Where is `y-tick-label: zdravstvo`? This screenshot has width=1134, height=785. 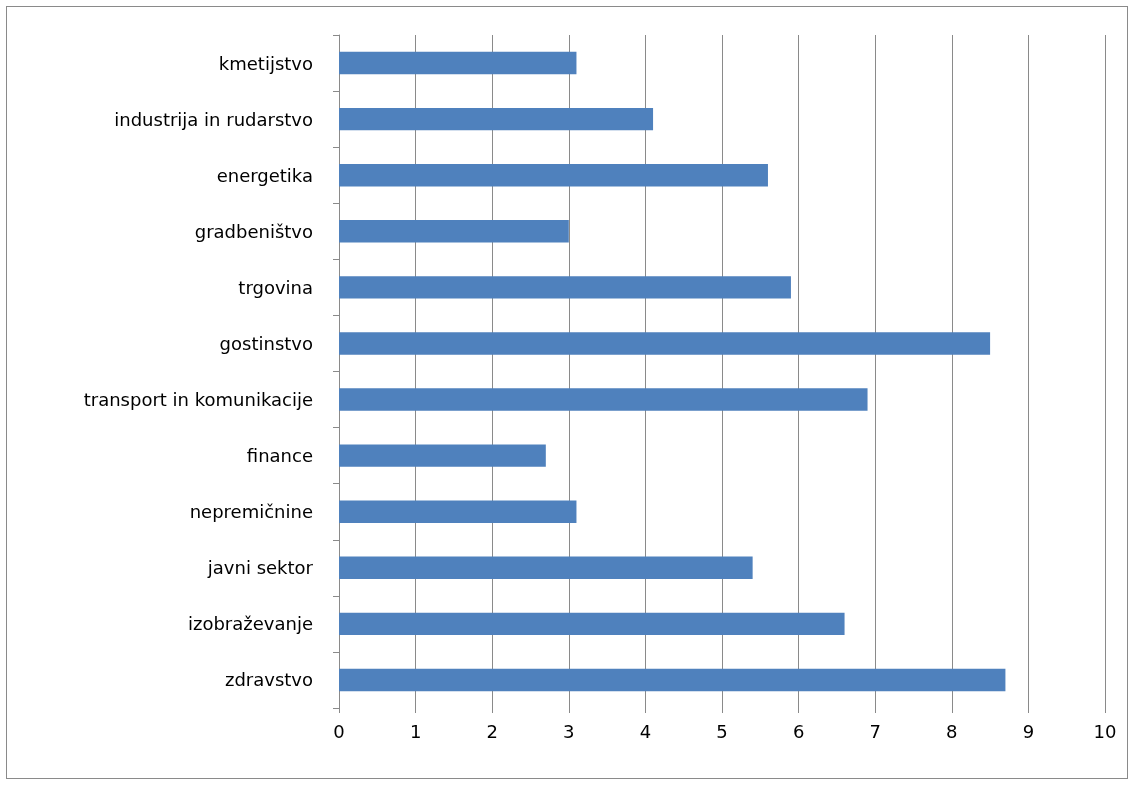
y-tick-label: zdravstvo is located at coordinates (268, 680).